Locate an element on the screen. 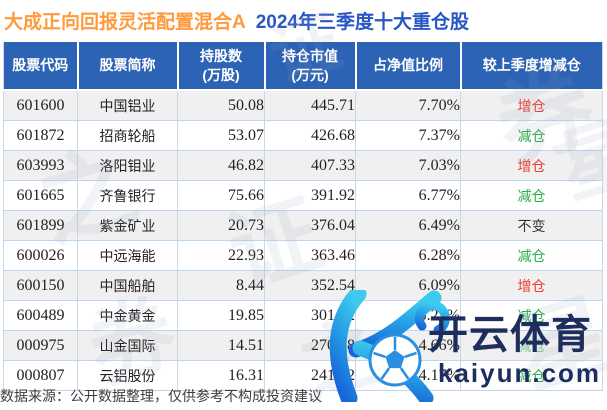 The image size is (607, 410). market-value-cell: 301.72 is located at coordinates (310, 315).